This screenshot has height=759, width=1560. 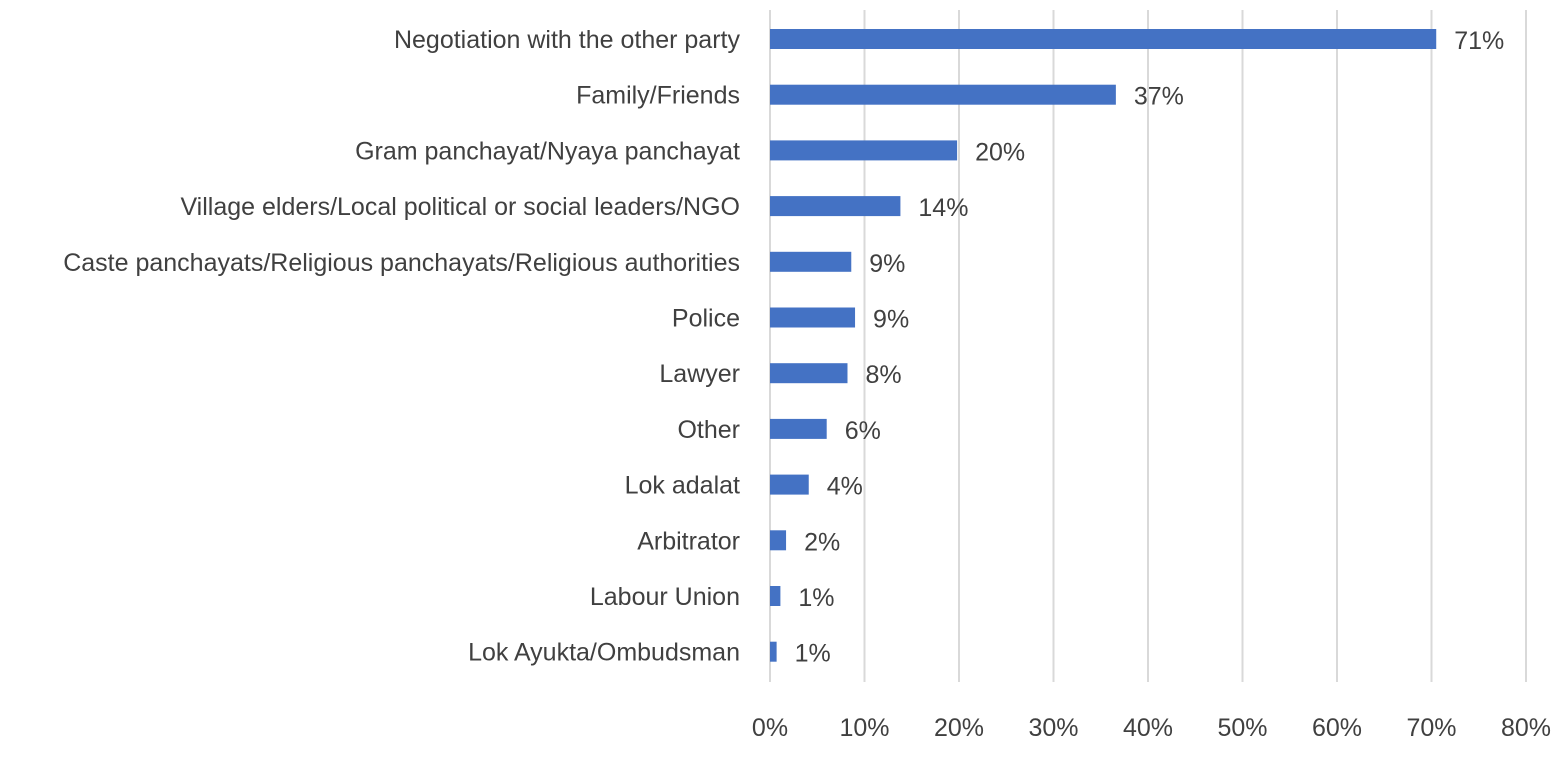 What do you see at coordinates (708, 430) in the screenshot?
I see `category-label: Other` at bounding box center [708, 430].